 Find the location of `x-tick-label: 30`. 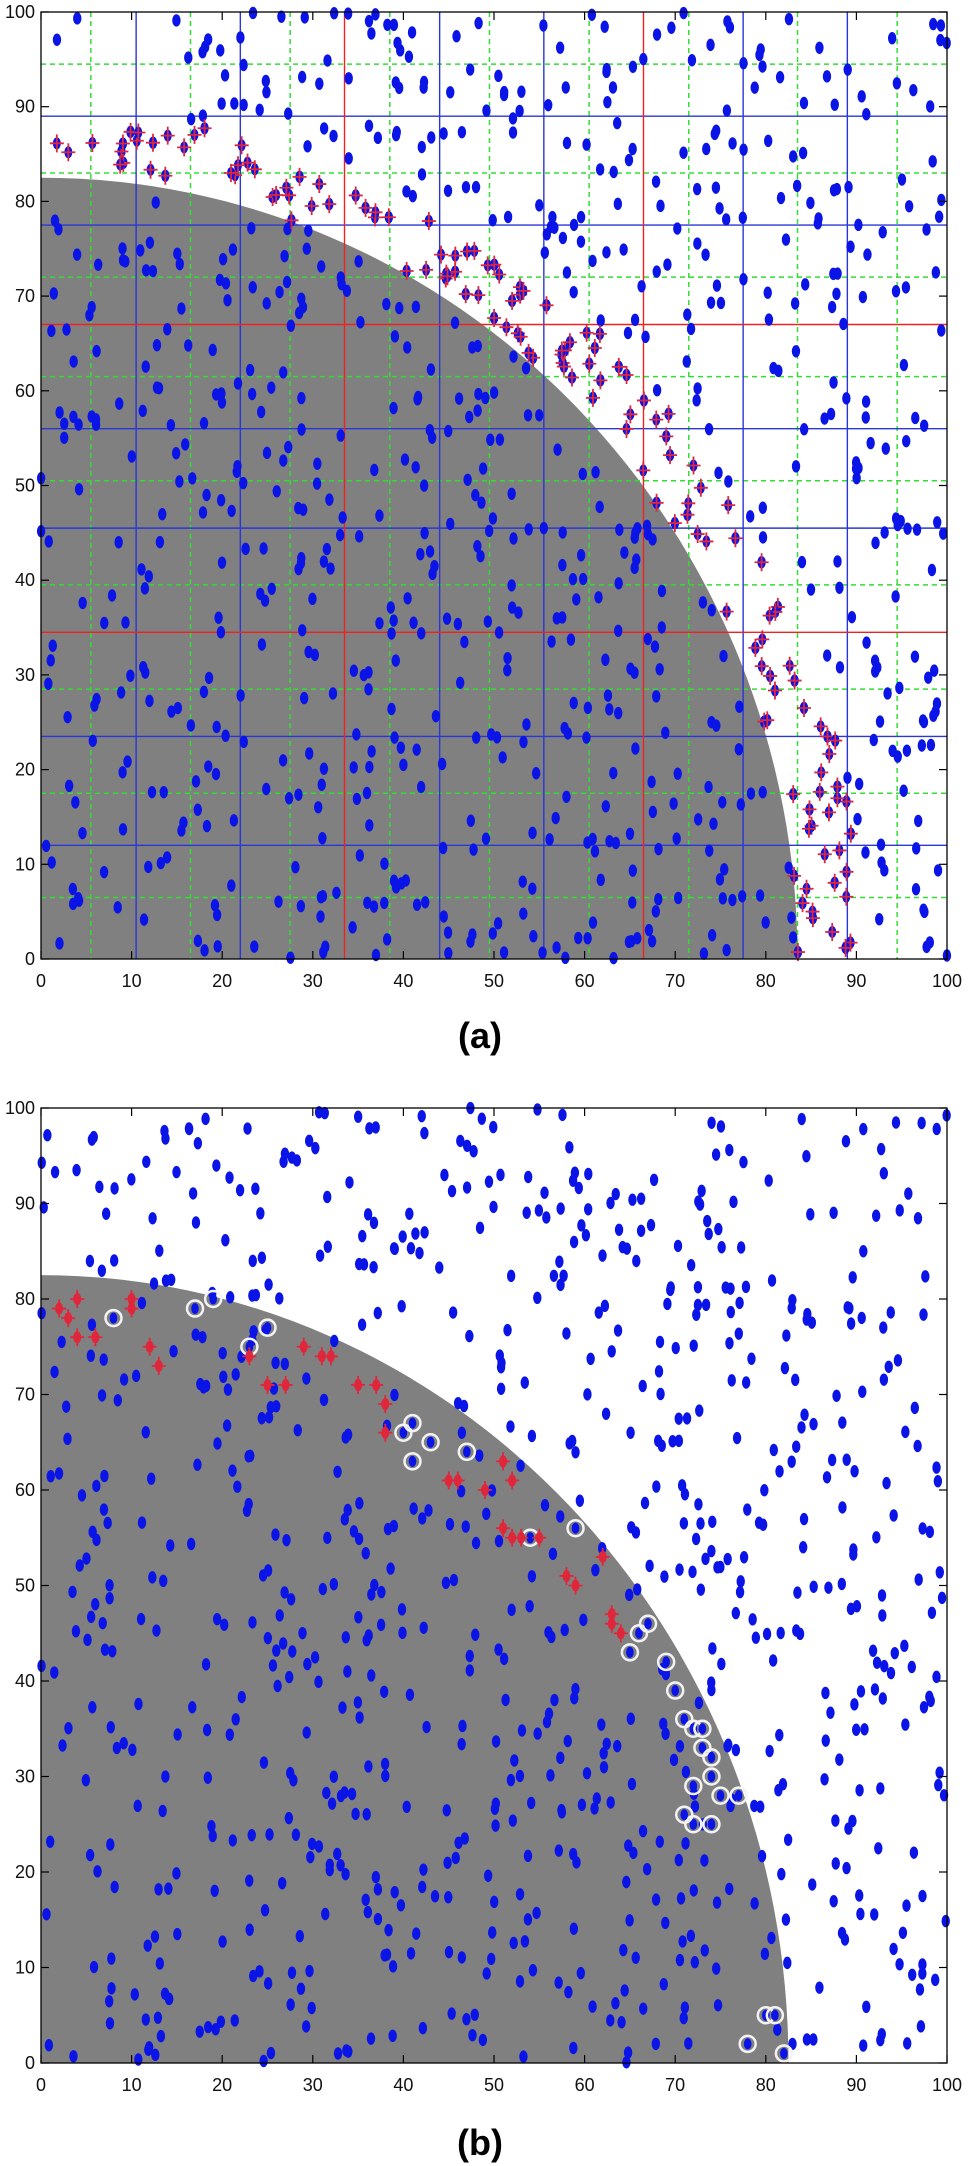

x-tick-label: 30 is located at coordinates (313, 981).